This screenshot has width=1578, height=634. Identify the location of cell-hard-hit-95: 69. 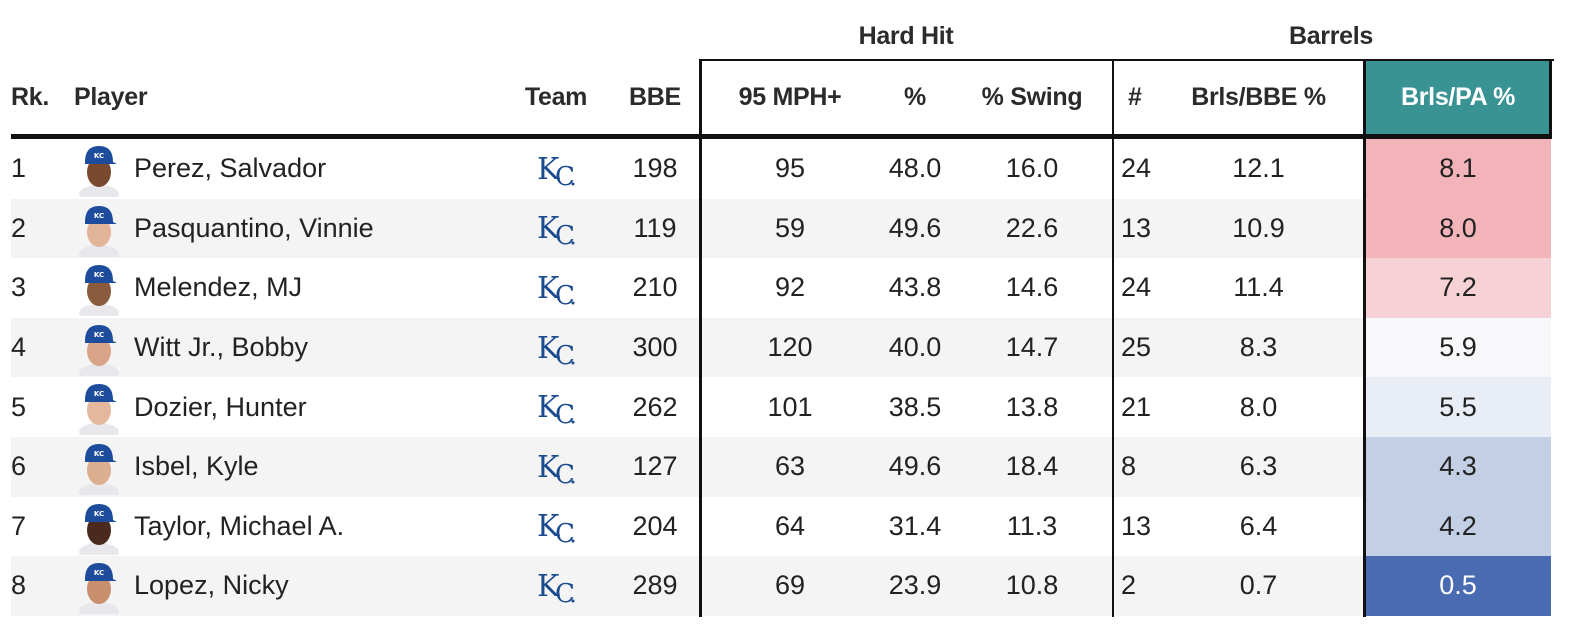
(790, 585).